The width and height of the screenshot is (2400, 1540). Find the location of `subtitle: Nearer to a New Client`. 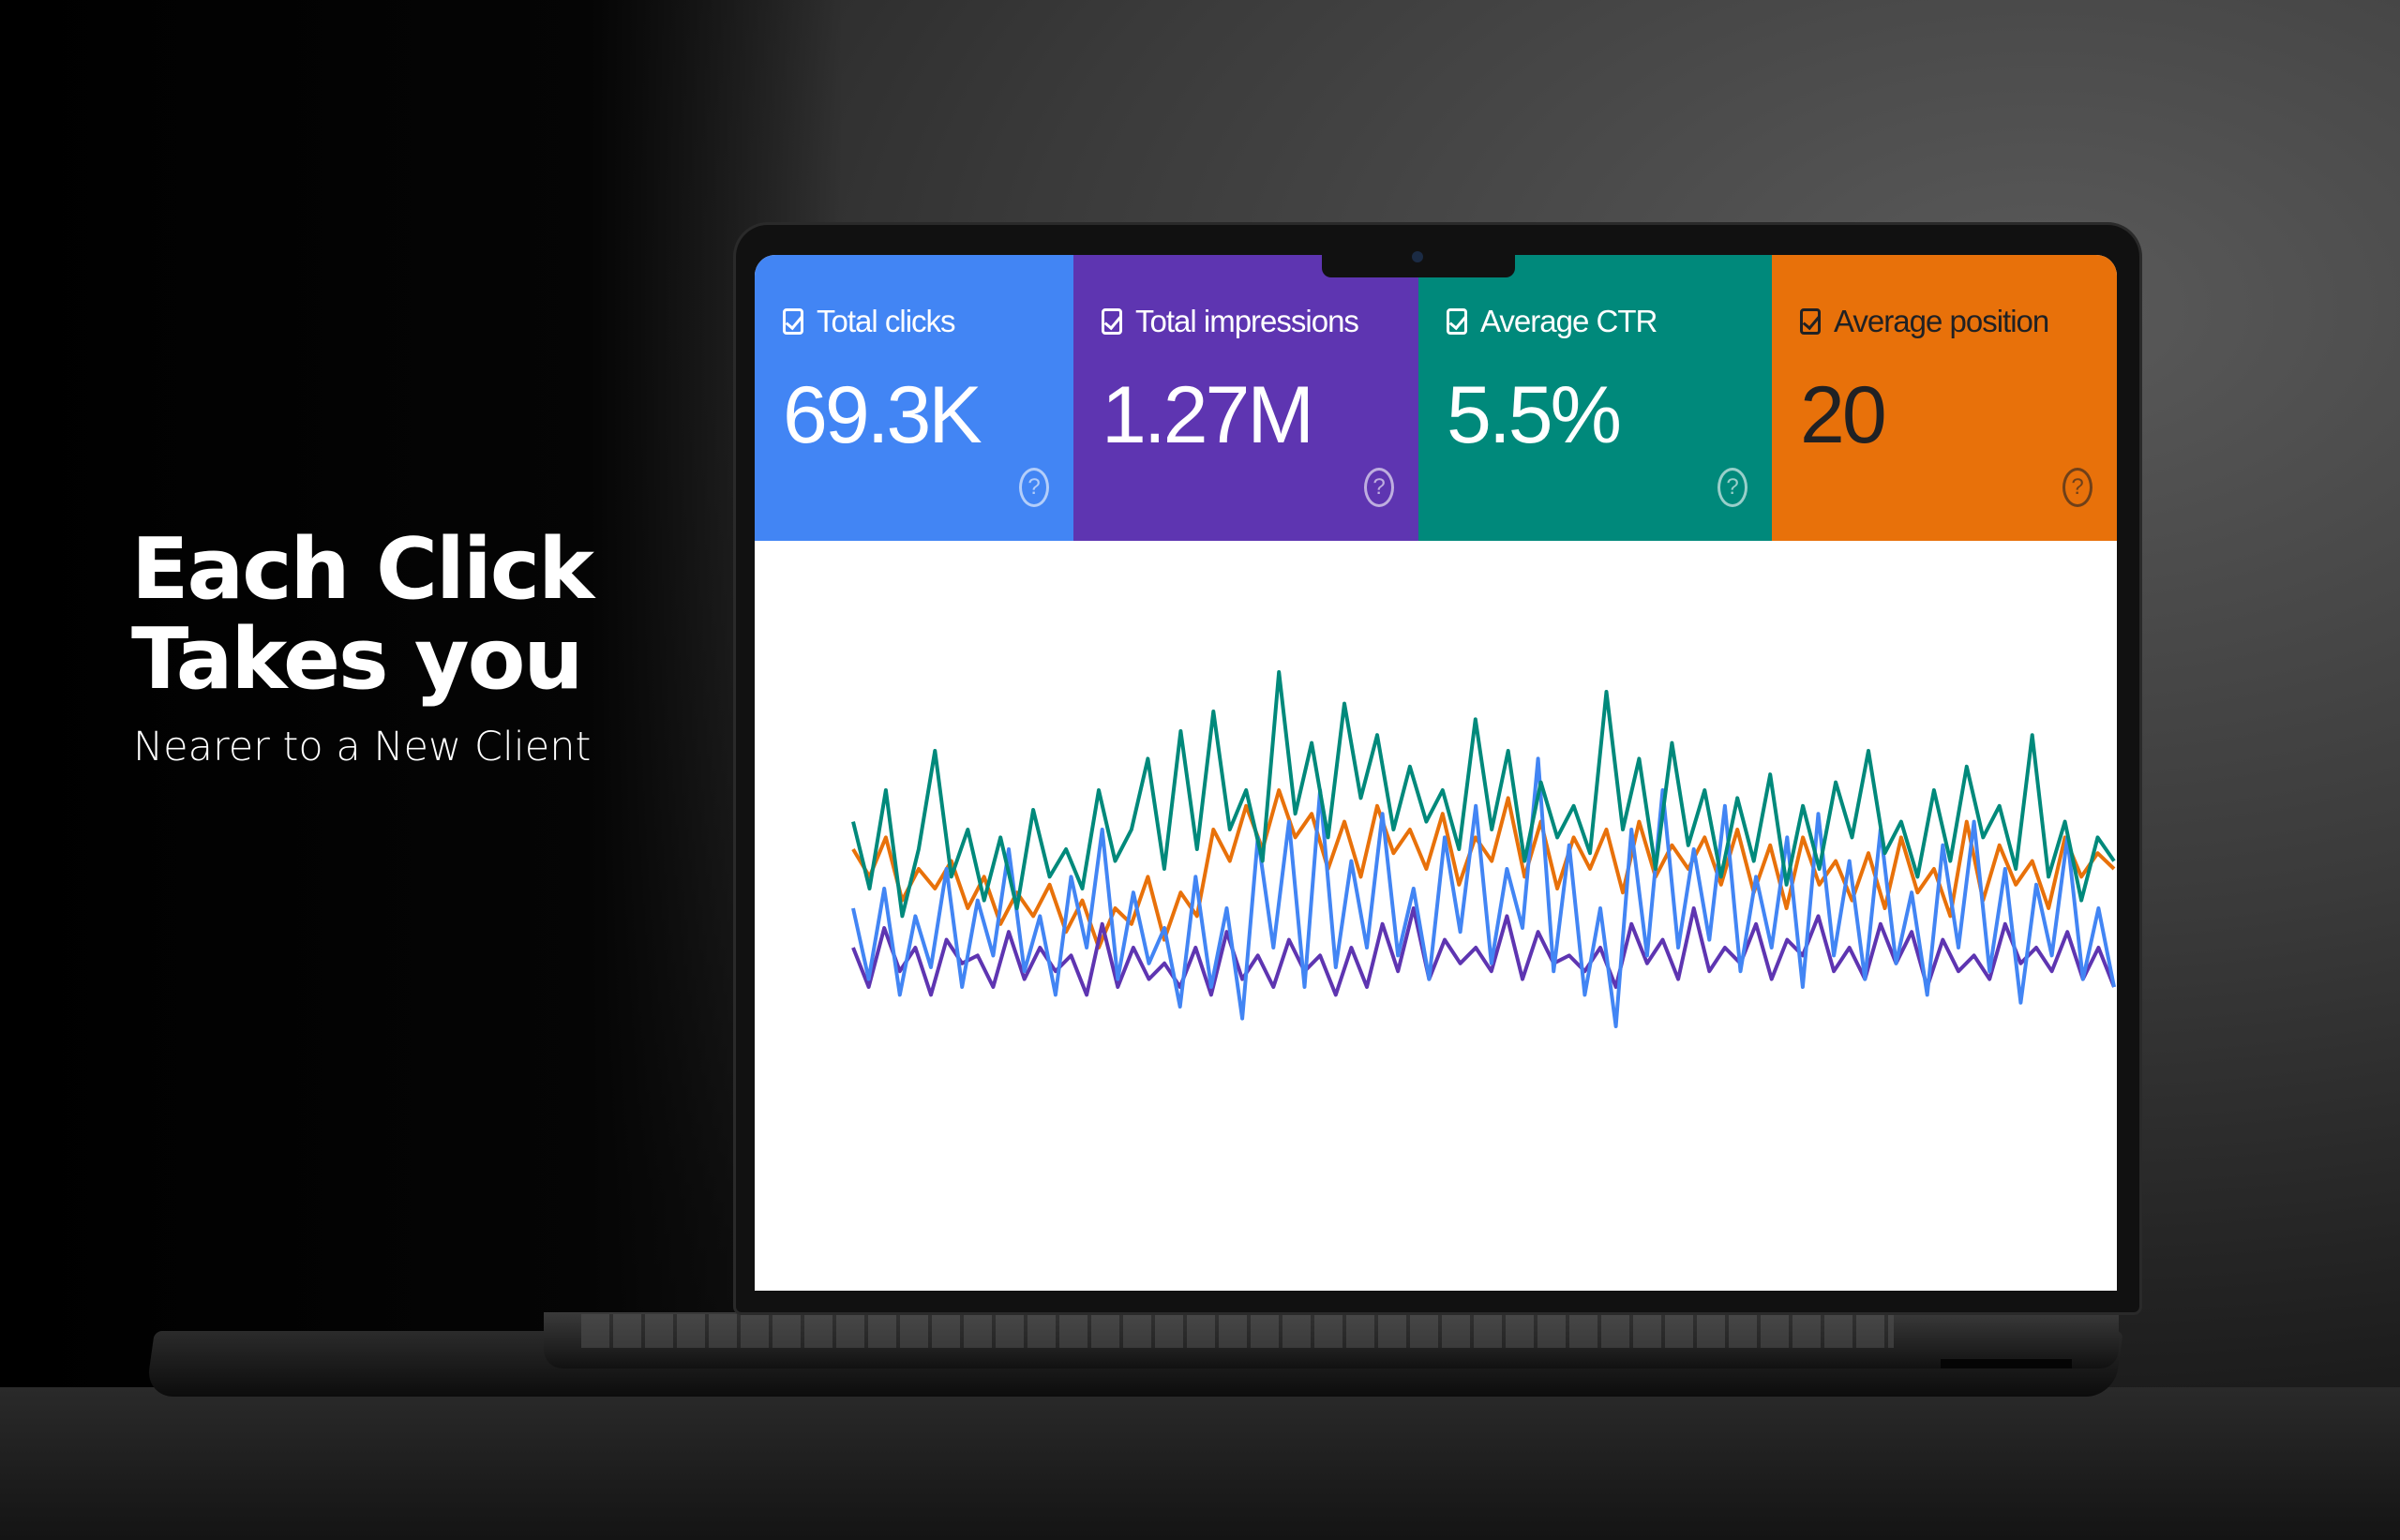

subtitle: Nearer to a New Client is located at coordinates (362, 747).